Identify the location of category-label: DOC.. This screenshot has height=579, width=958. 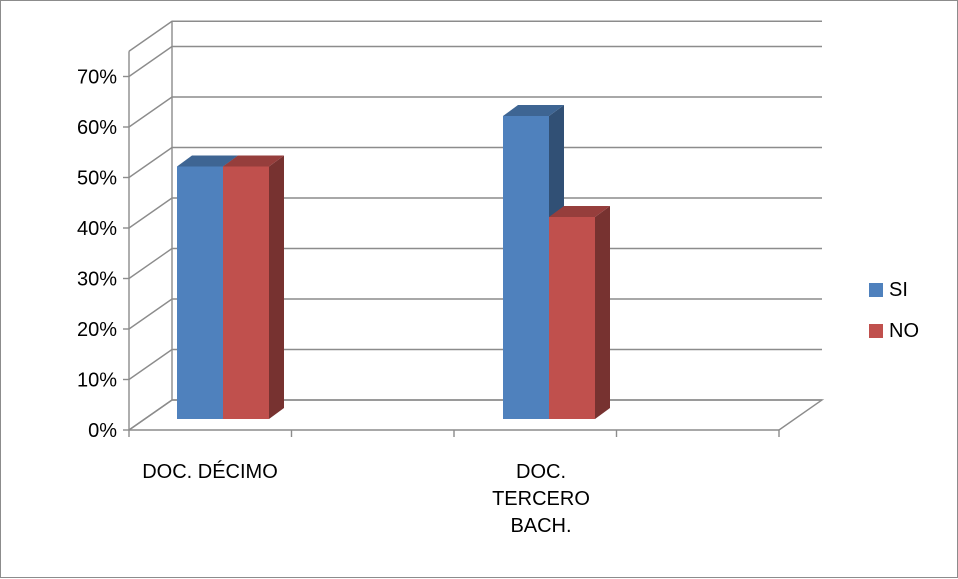
(541, 472).